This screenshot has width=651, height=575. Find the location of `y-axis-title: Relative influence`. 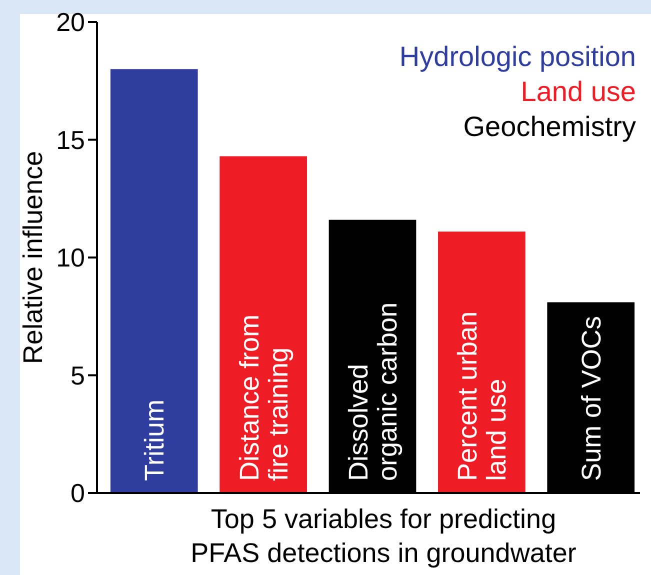

y-axis-title: Relative influence is located at coordinates (33, 257).